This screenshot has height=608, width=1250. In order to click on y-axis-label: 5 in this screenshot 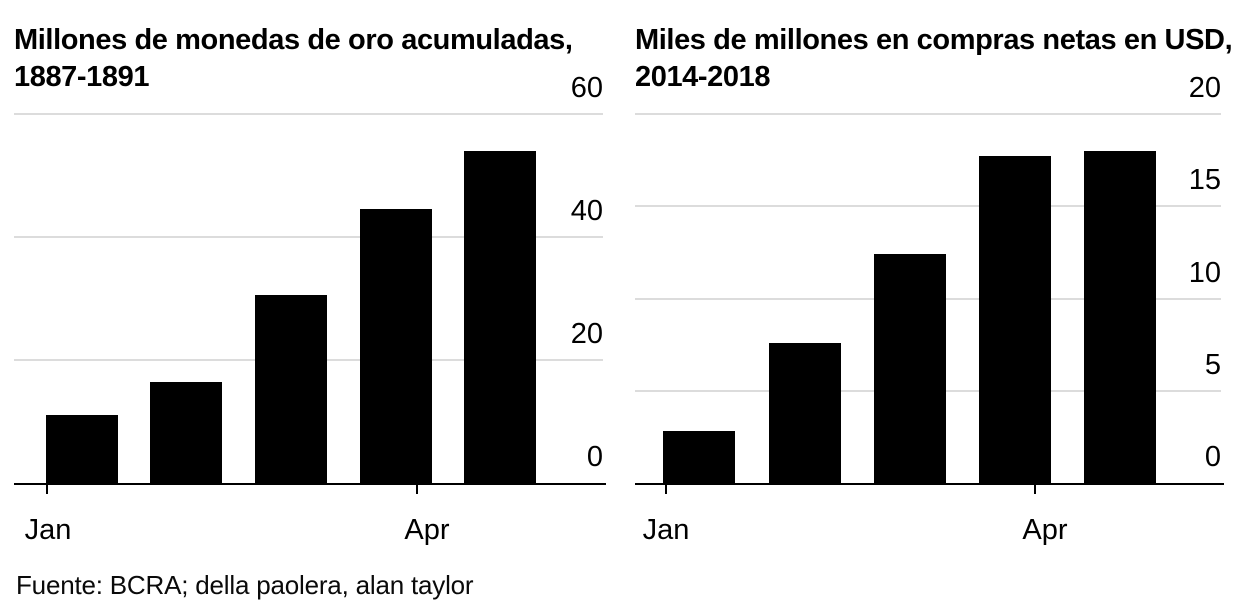, I will do `click(1212, 364)`.